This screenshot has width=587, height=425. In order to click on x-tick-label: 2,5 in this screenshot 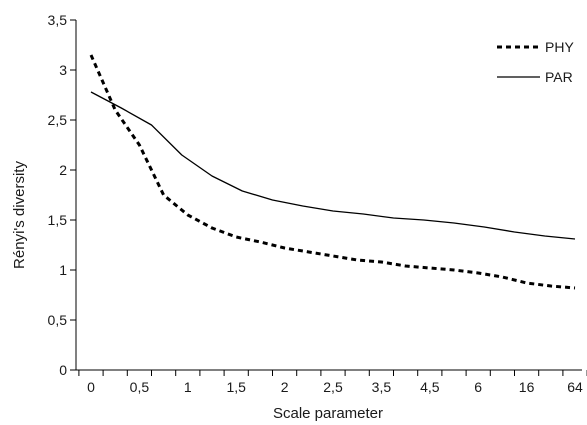, I will do `click(333, 387)`.